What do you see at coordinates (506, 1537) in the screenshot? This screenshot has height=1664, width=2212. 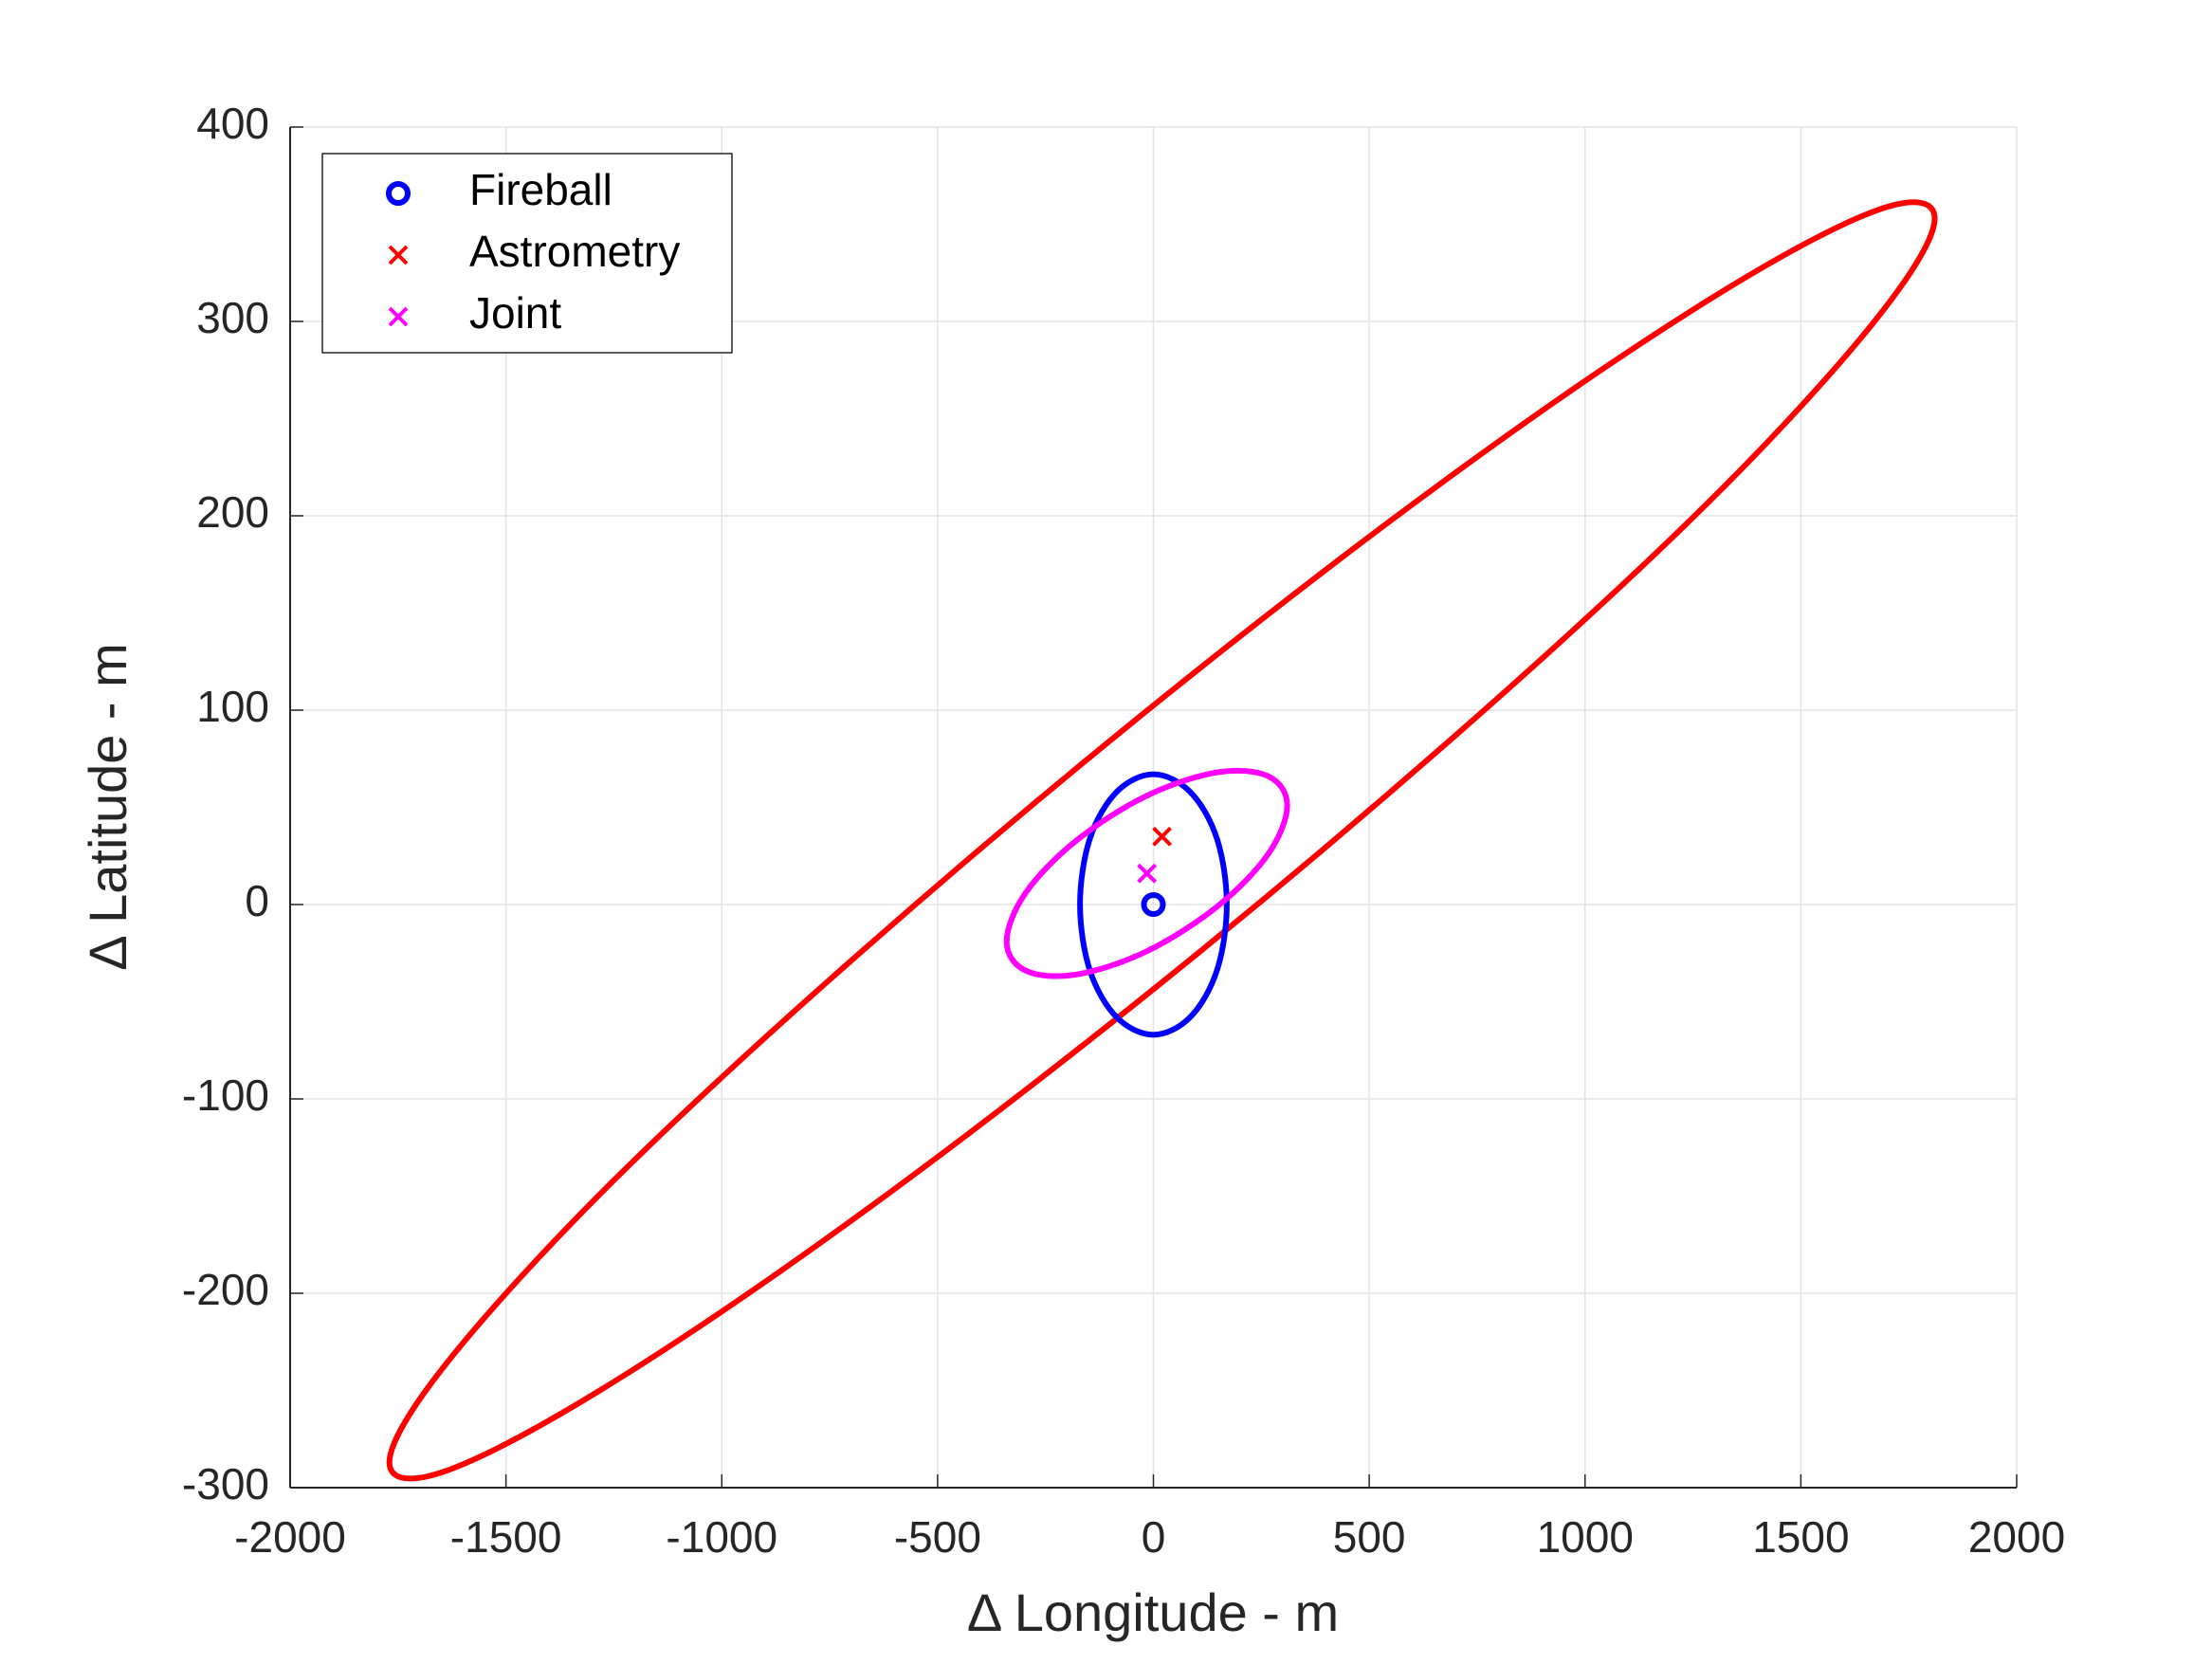 I see `x-tick-label: -1500` at bounding box center [506, 1537].